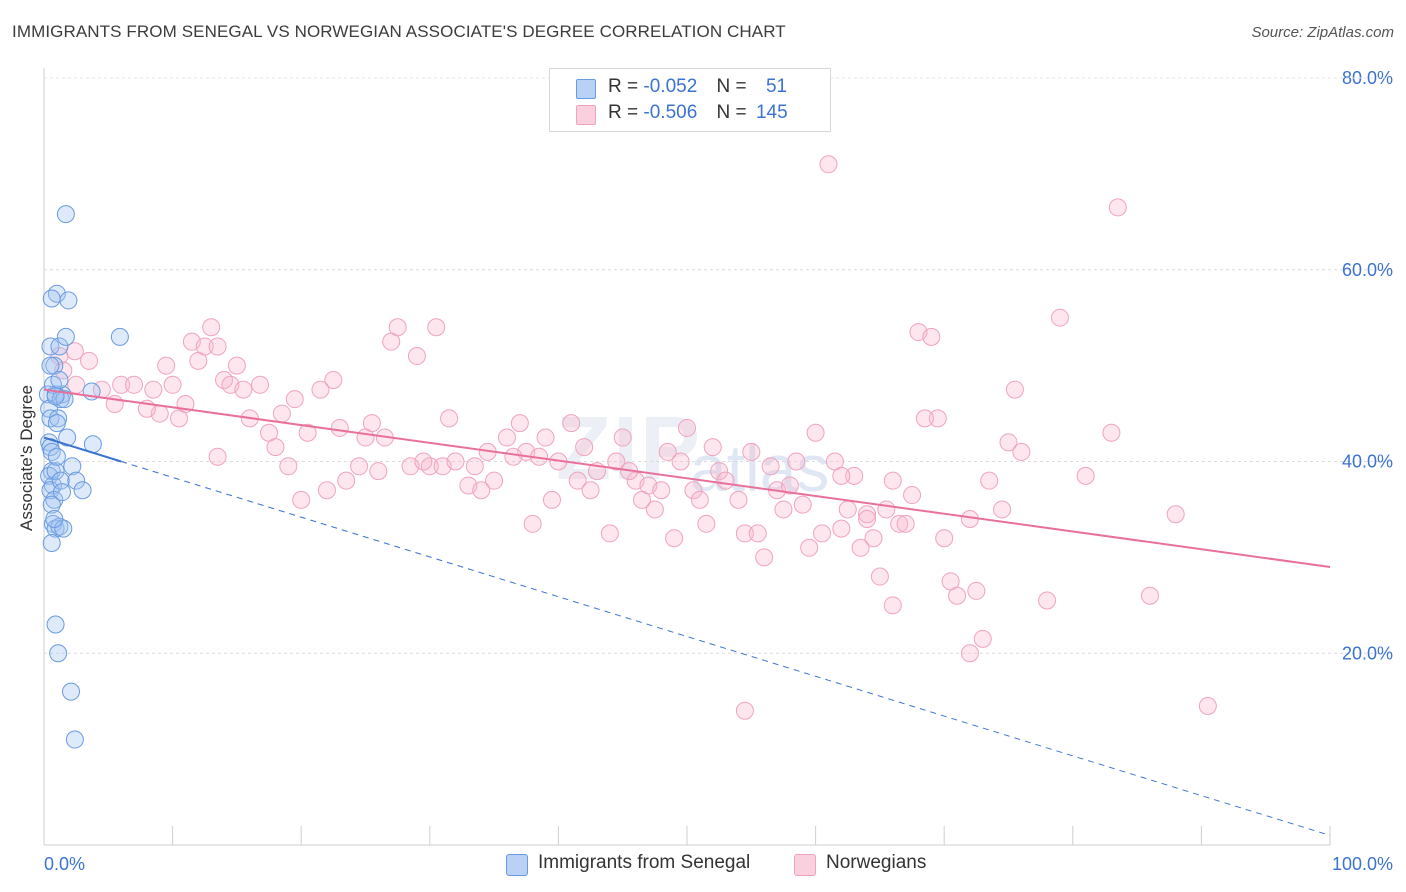 The height and width of the screenshot is (892, 1406). Describe the element at coordinates (1362, 864) in the screenshot. I see `x-tick-label: 100.0%` at that location.